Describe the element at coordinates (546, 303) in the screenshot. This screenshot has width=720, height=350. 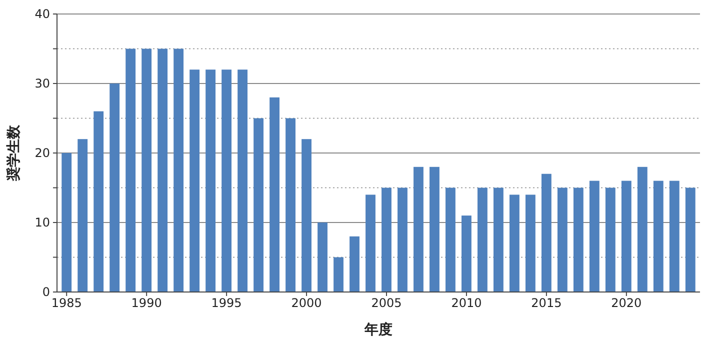
I see `x-tick-label: 2015` at that location.